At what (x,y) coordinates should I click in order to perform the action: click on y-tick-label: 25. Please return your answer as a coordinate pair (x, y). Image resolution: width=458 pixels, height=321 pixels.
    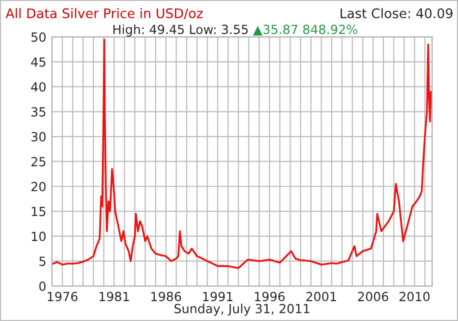
    Looking at the image, I should click on (38, 161).